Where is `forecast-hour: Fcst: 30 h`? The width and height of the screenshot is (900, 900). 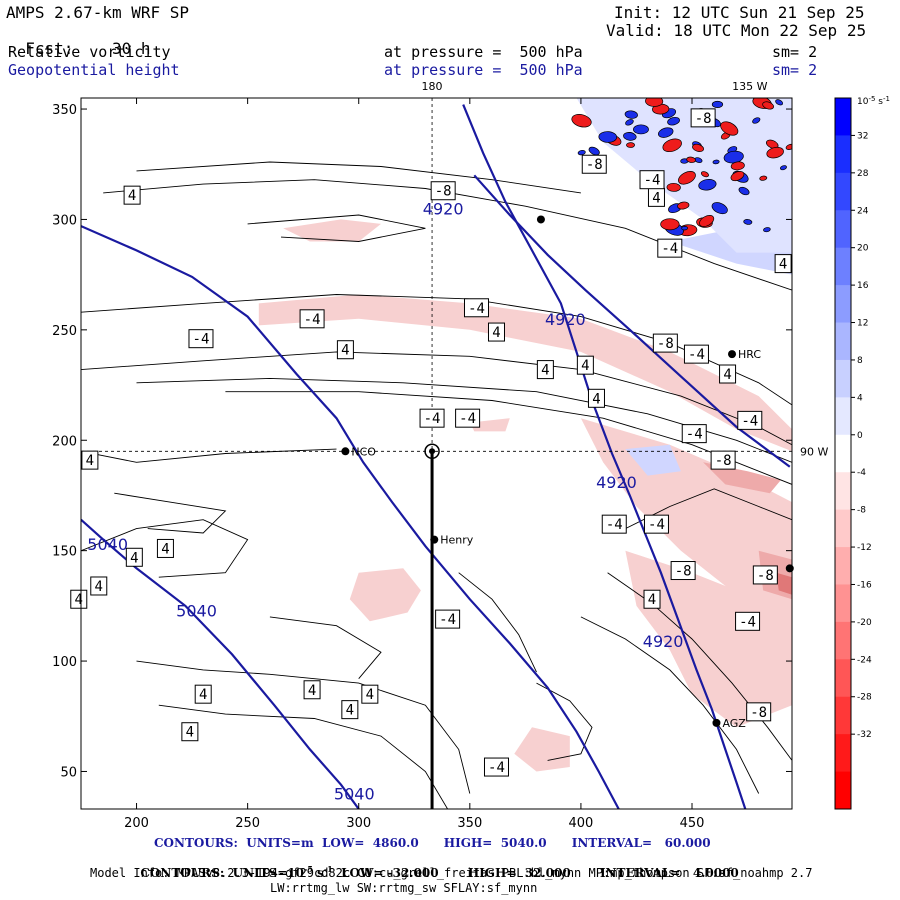
forecast-hour: Fcst: 30 h is located at coordinates (78, 40).